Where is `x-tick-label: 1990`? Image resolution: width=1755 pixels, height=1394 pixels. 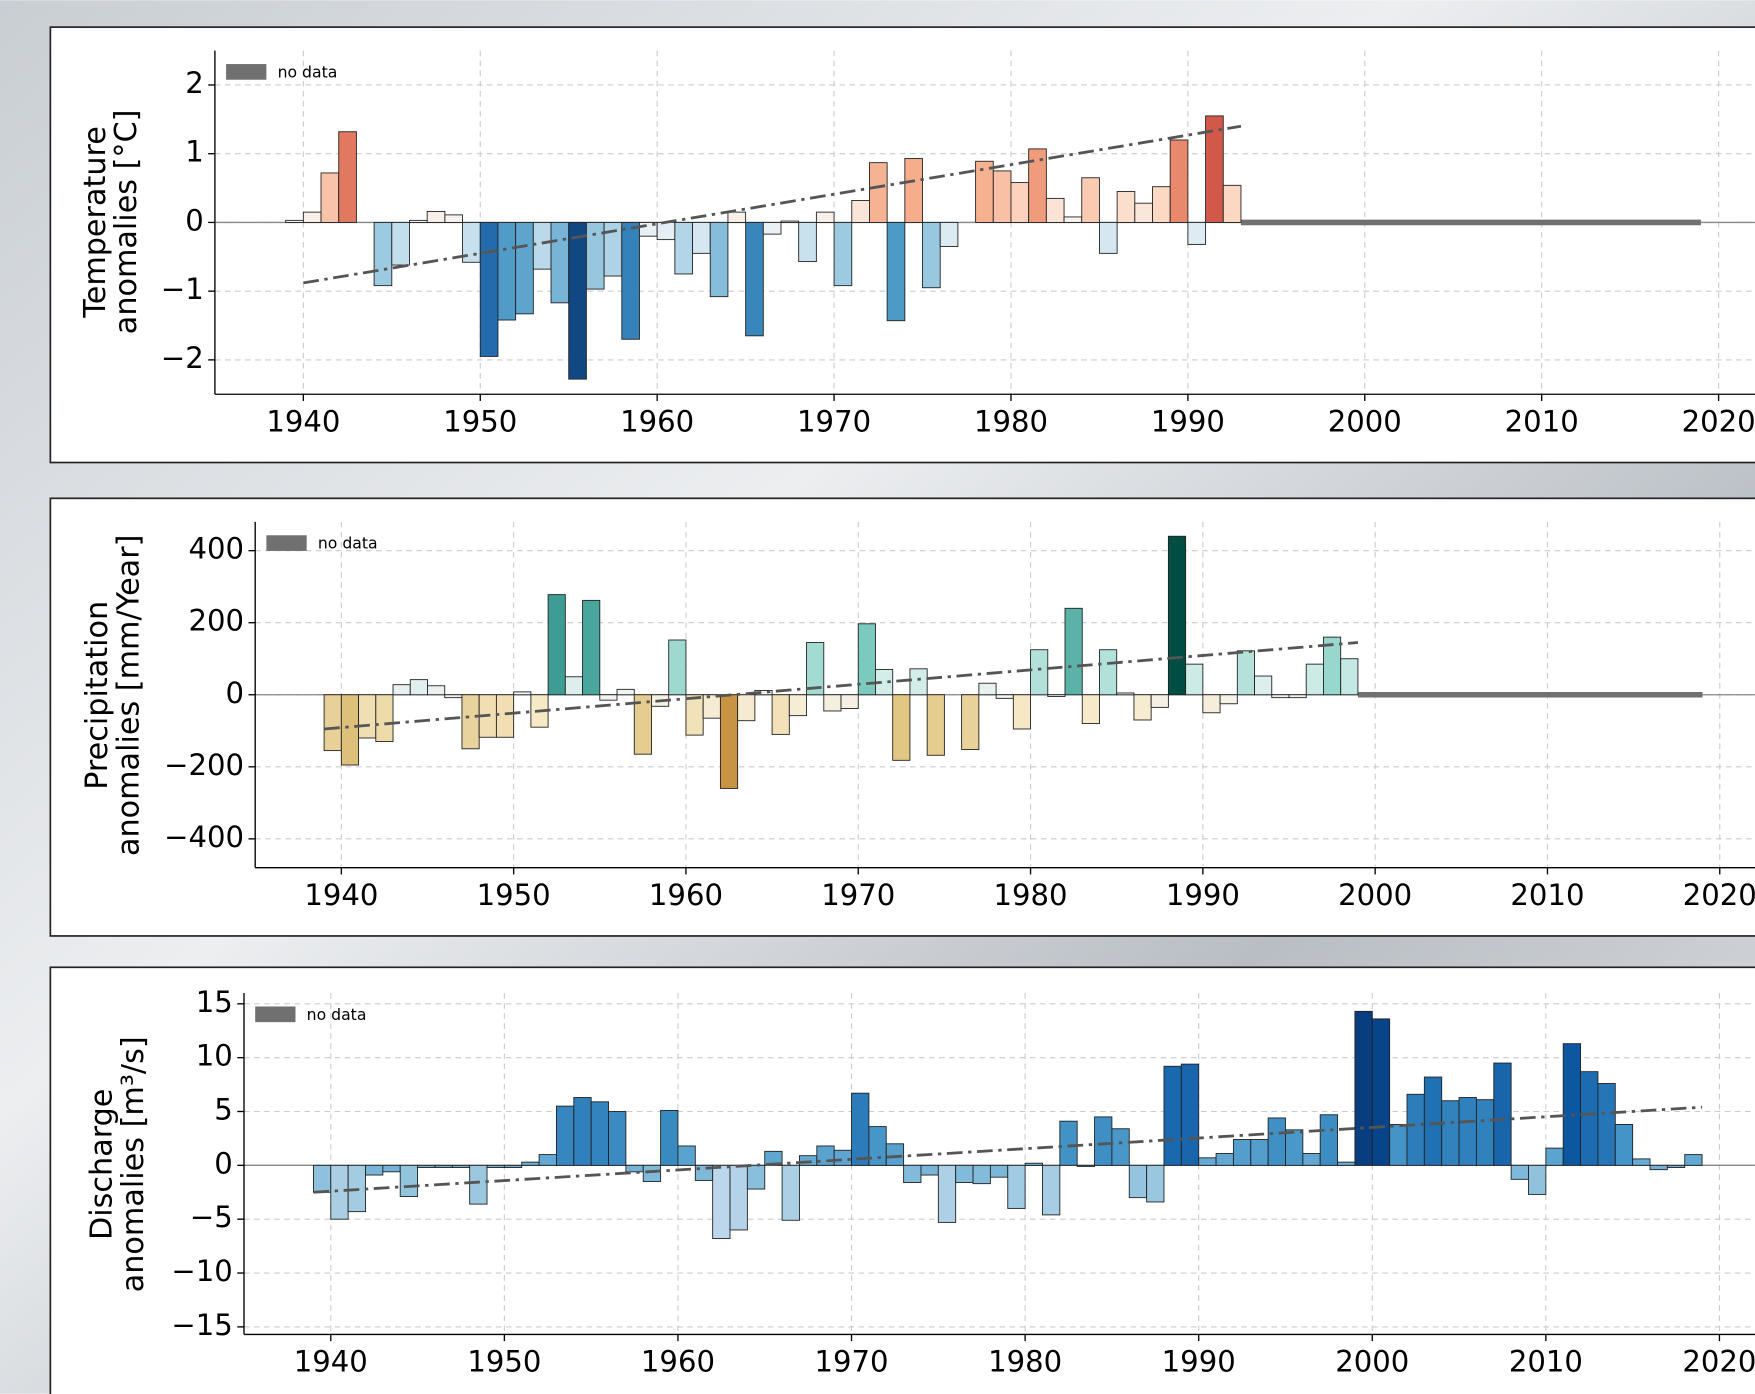 x-tick-label: 1990 is located at coordinates (1199, 1362).